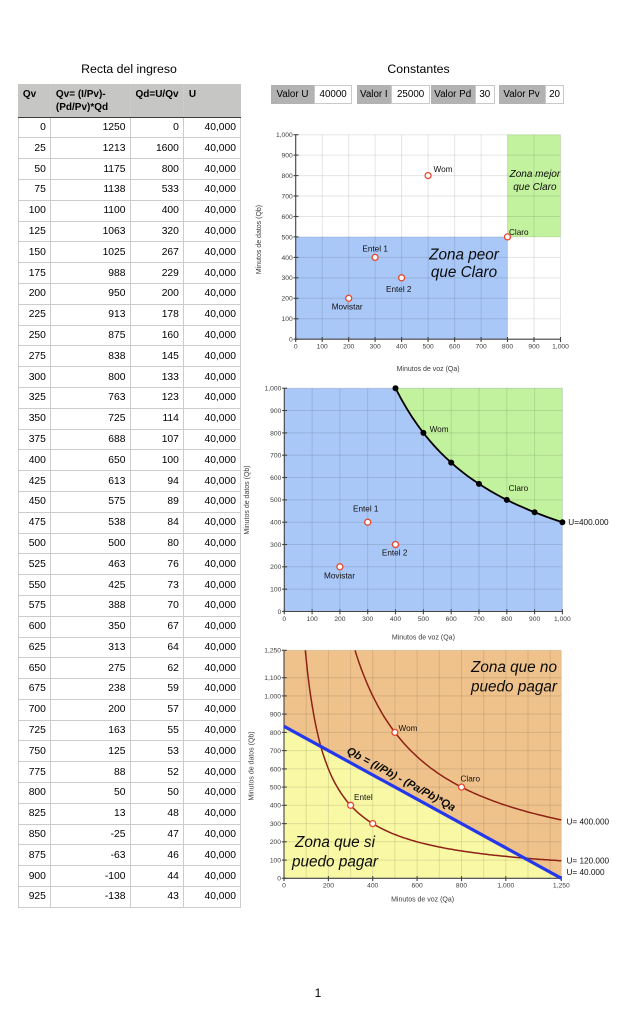 The height and width of the screenshot is (1024, 622). I want to click on svg-text: Zona que no, so click(513, 667).